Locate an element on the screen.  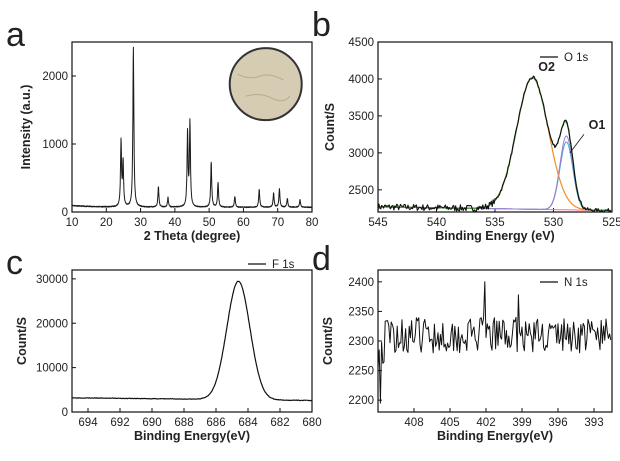
xrd-pattern-line is located at coordinates (192, 127).